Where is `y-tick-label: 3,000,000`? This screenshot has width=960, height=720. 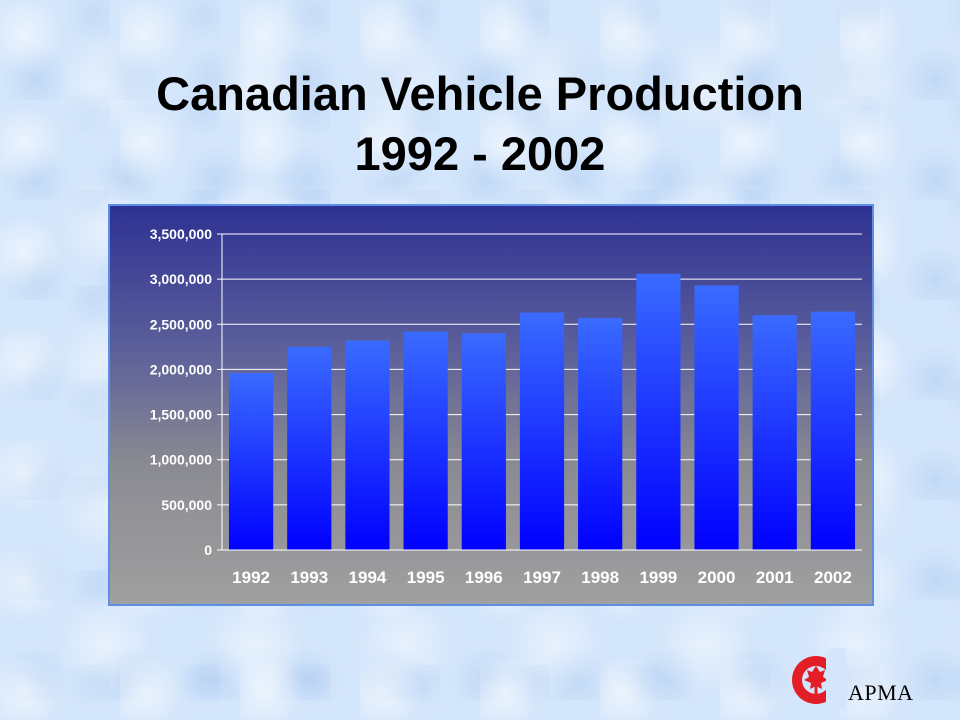
y-tick-label: 3,000,000 is located at coordinates (181, 279).